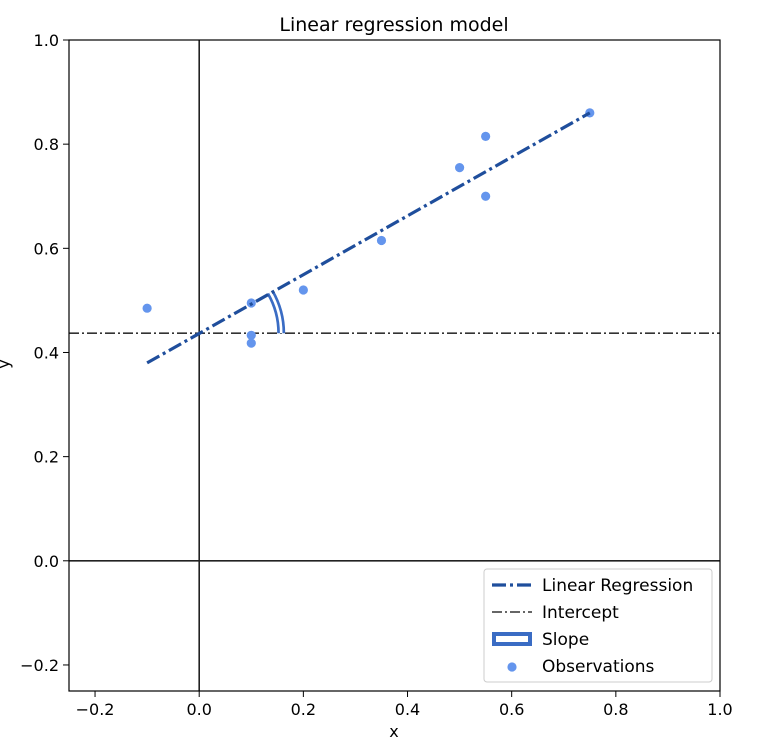 The image size is (784, 749). Describe the element at coordinates (46, 248) in the screenshot. I see `y-tick-label: 0.6` at that location.